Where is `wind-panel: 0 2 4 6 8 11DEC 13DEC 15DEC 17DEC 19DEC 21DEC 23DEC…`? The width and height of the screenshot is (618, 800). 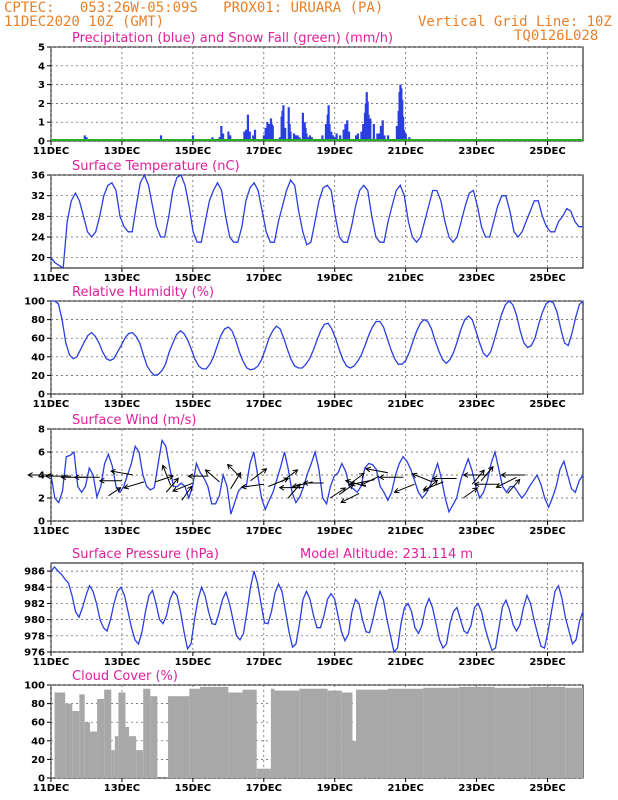 wind-panel: 0 2 4 6 8 11DEC 13DEC 15DEC 17DEC 19DEC 21DEC 23DEC… is located at coordinates (305, 475).